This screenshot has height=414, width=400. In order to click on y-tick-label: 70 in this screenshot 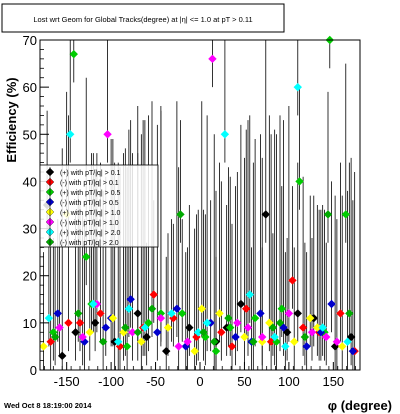, I will do `click(30, 40)`.